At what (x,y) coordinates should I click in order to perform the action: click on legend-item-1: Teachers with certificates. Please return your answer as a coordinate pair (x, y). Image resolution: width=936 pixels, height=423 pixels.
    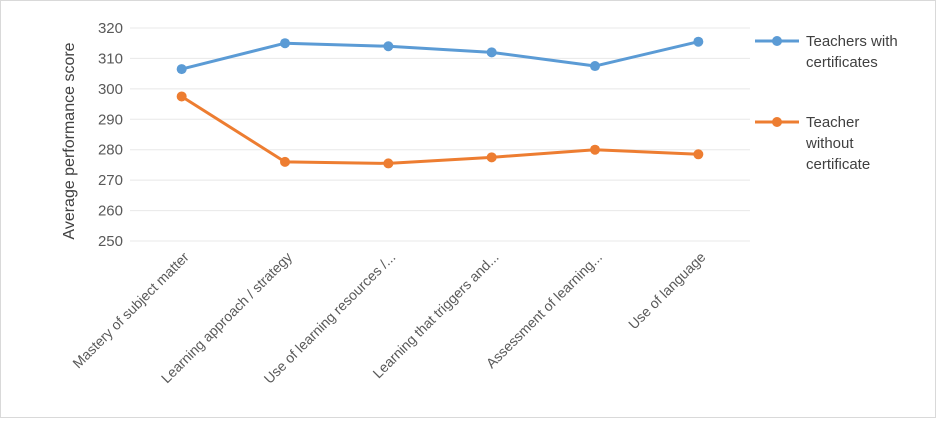
    Looking at the image, I should click on (826, 52).